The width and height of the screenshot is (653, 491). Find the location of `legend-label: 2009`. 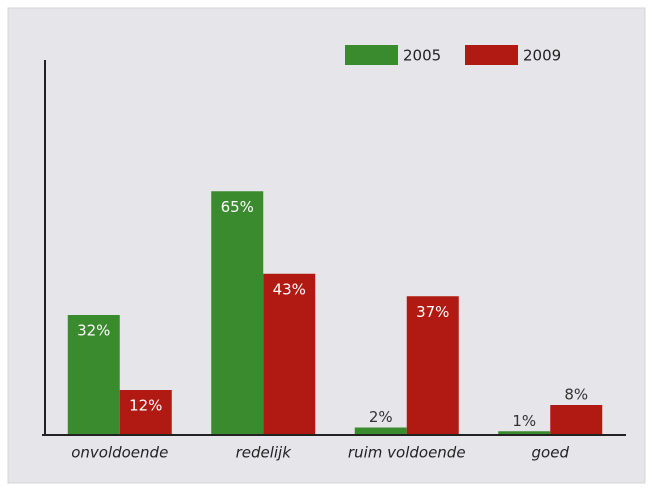

legend-label: 2009 is located at coordinates (542, 56).